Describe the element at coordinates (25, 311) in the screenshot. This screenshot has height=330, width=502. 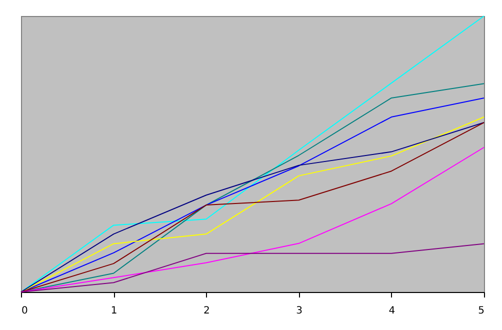
I see `x-tick-label: 0` at that location.